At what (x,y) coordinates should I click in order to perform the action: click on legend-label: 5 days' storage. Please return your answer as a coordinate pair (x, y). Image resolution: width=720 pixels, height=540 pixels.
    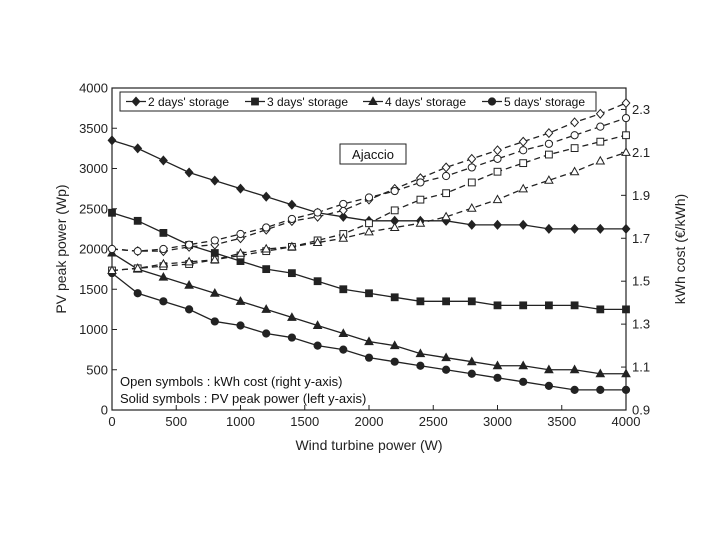
    Looking at the image, I should click on (544, 102).